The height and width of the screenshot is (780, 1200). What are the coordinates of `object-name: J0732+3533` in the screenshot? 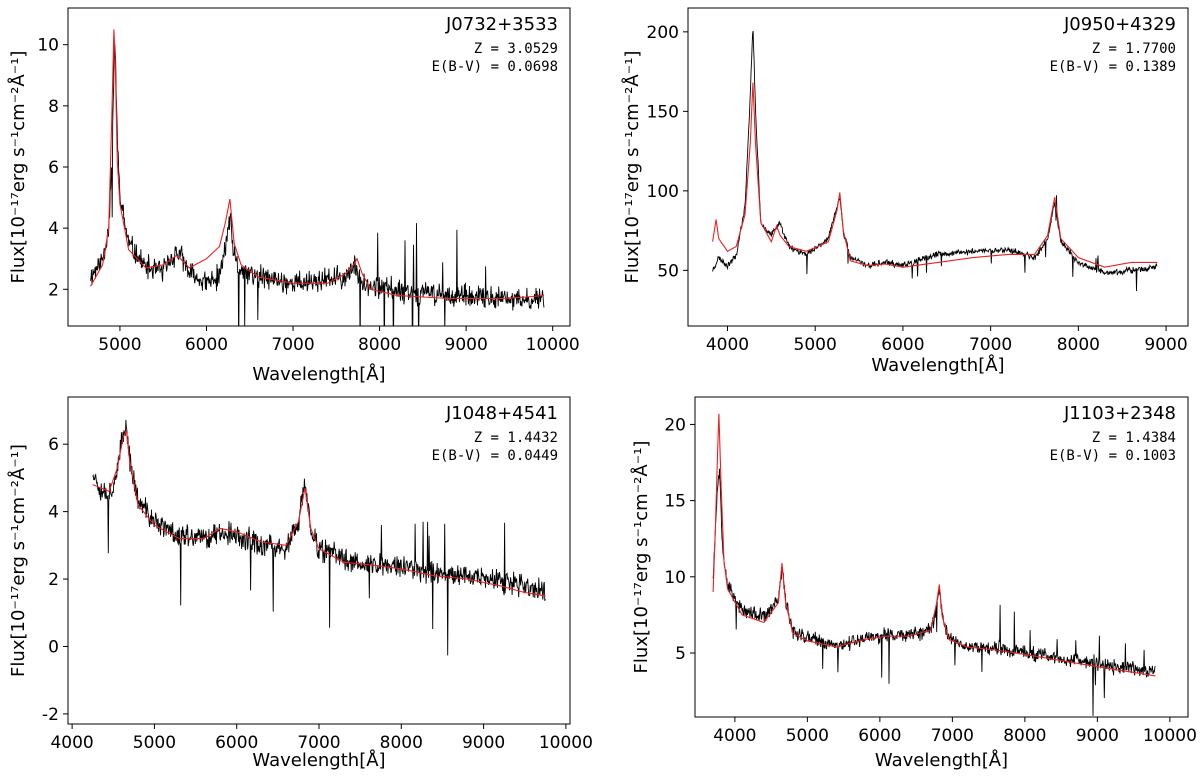 It's located at (501, 24).